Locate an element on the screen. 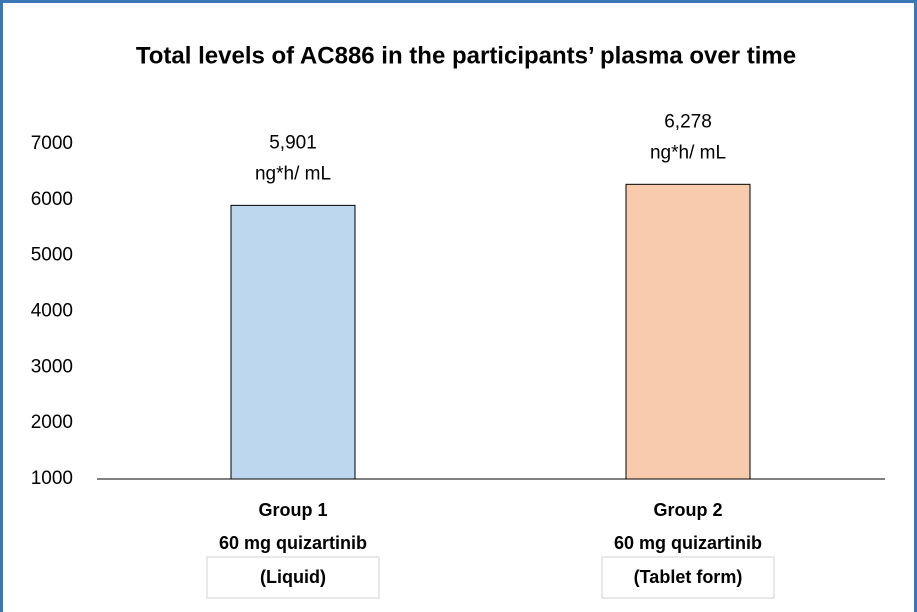 This screenshot has width=917, height=612. x-tick-note: (Tablet form) is located at coordinates (688, 577).